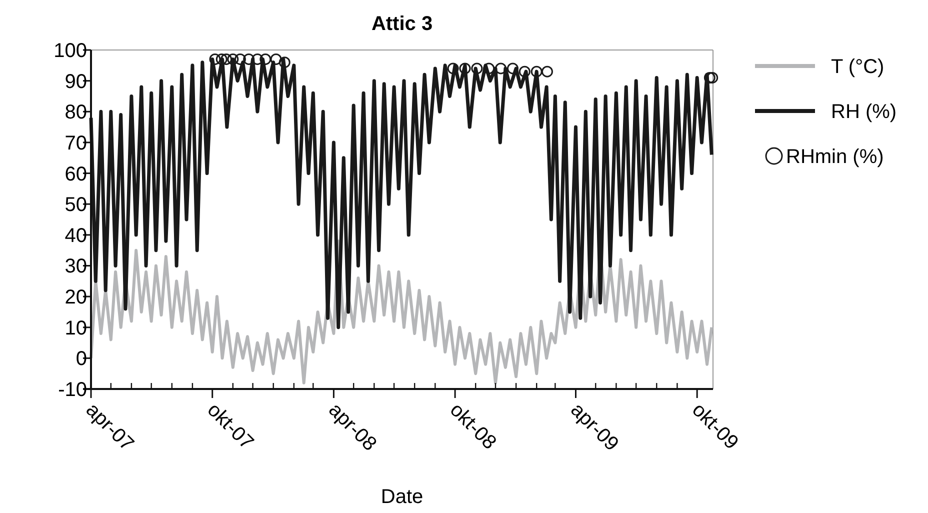  I want to click on legend-label: RH (%), so click(864, 112).